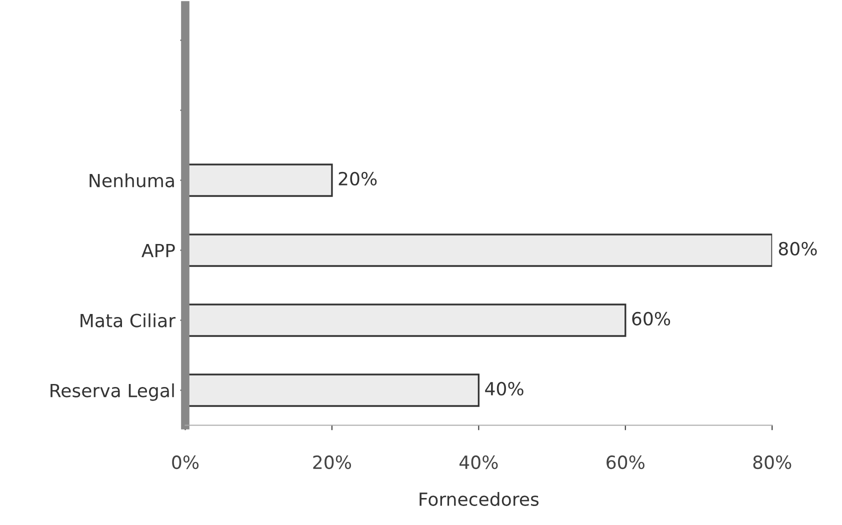  What do you see at coordinates (772, 462) in the screenshot?
I see `x-tick-label: 80%` at bounding box center [772, 462].